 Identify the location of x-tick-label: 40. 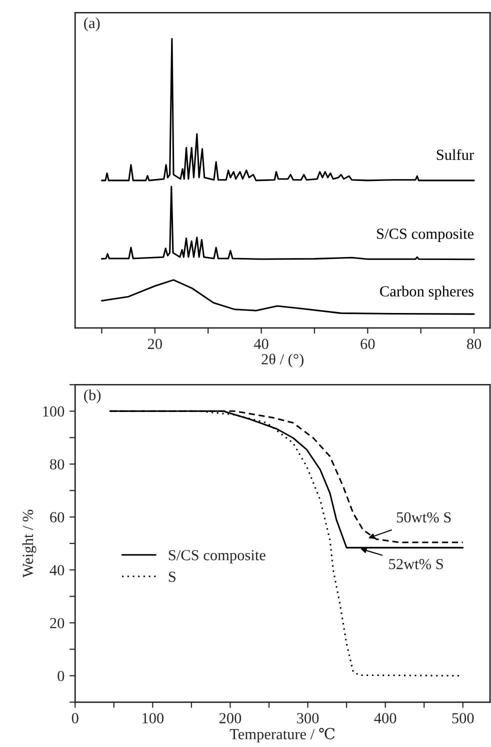
(261, 344).